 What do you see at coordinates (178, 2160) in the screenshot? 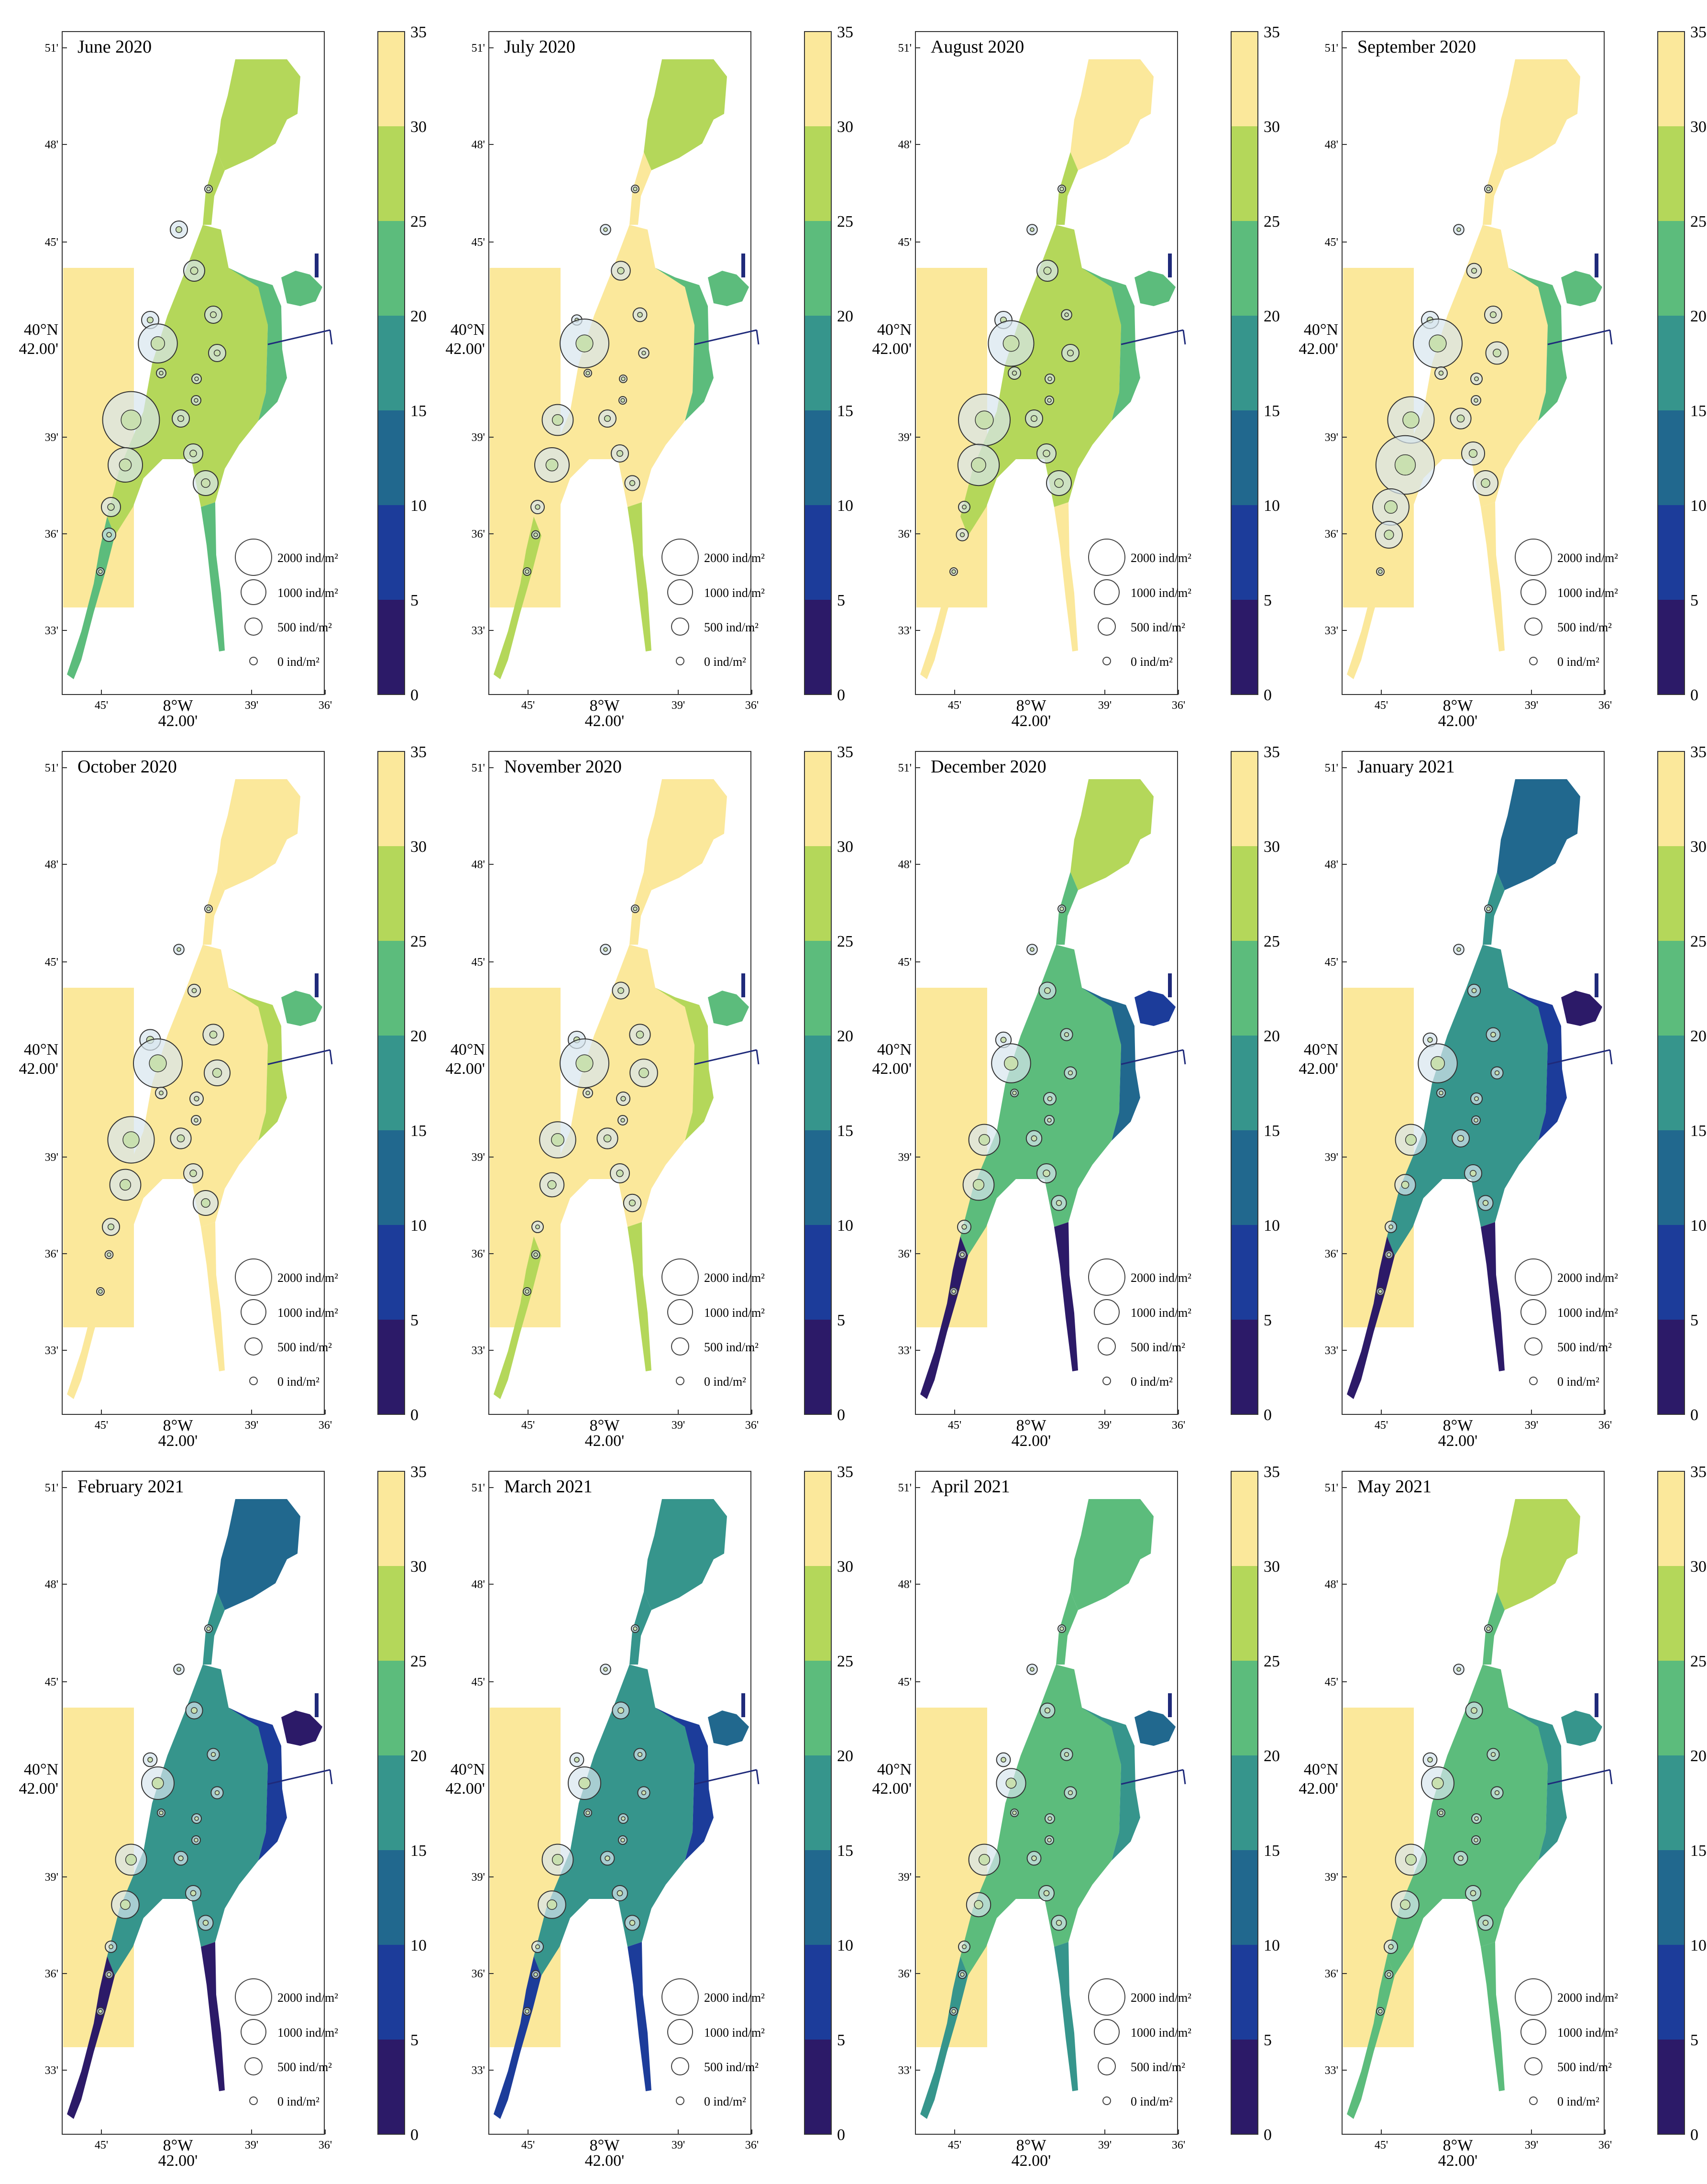
I see `x-center-label-bottom: 42.00'` at bounding box center [178, 2160].